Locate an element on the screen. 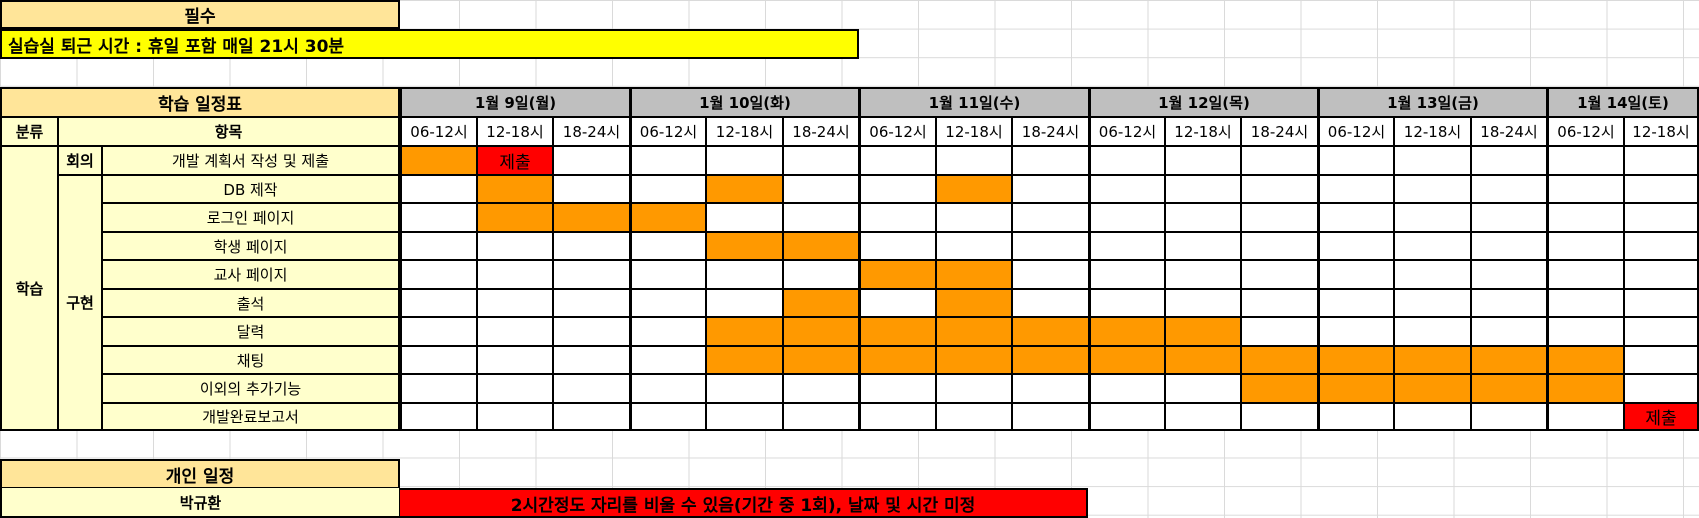 Image resolution: width=1699 pixels, height=518 pixels. day-header: 1월 11일(수) is located at coordinates (974, 102).